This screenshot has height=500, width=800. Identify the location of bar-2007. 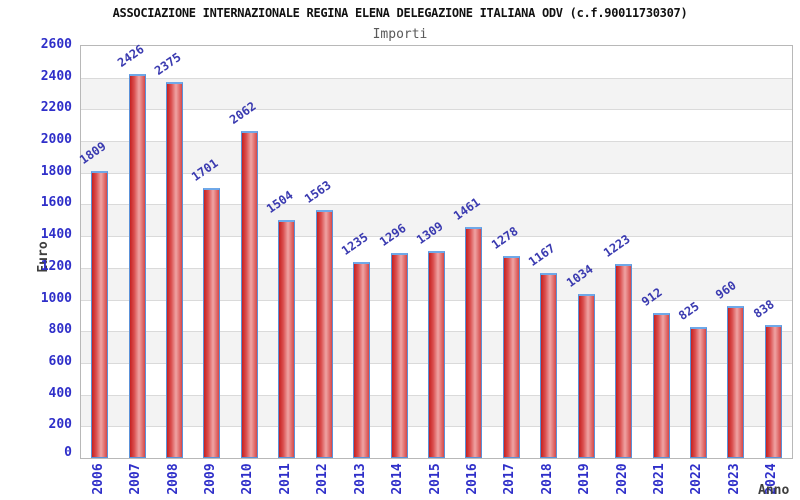
(137, 265).